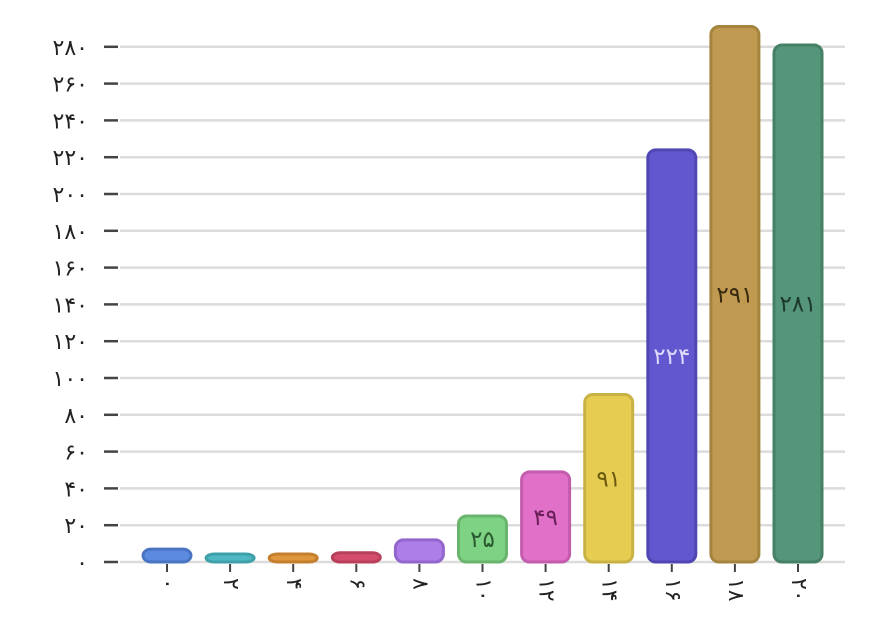 This screenshot has width=886, height=618. What do you see at coordinates (167, 584) in the screenshot?
I see `x-tick-label: ۰` at bounding box center [167, 584].